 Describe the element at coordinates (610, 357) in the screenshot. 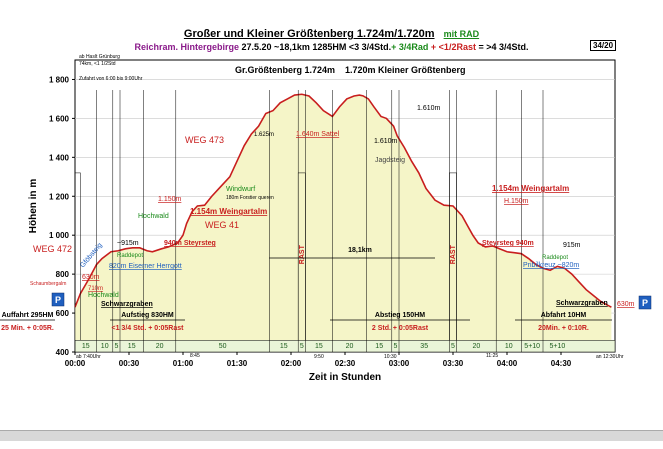

I see `time-end: an 12:30Uhr` at that location.